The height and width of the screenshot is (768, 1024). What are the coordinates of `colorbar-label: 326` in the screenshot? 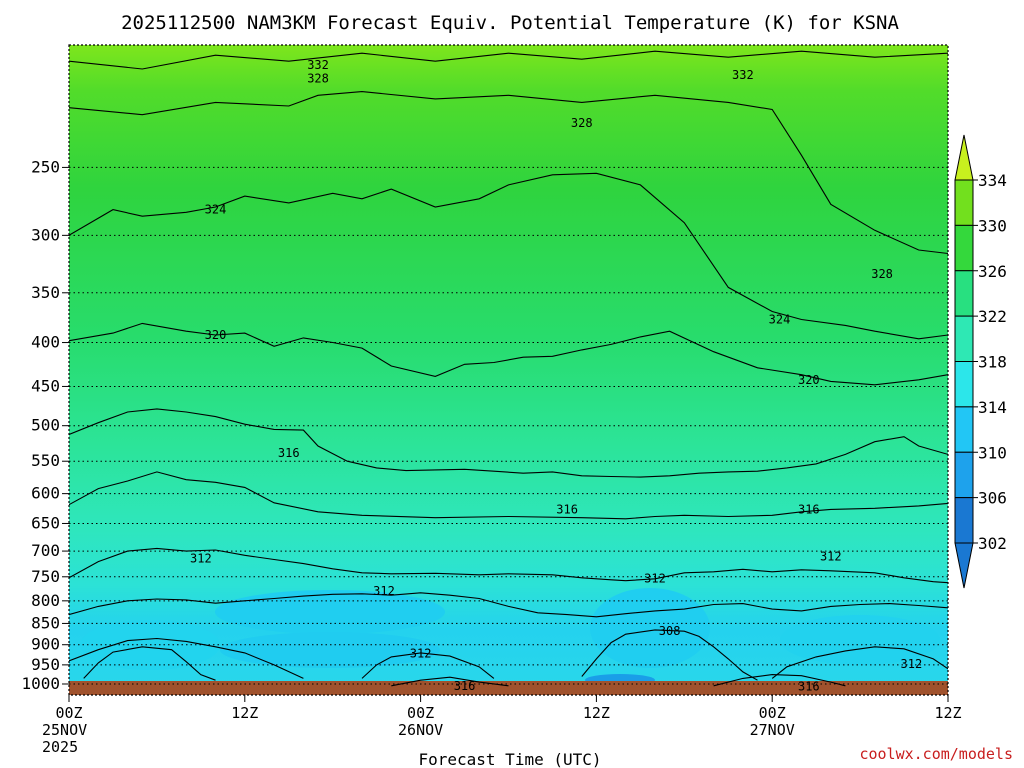 It's located at (992, 271).